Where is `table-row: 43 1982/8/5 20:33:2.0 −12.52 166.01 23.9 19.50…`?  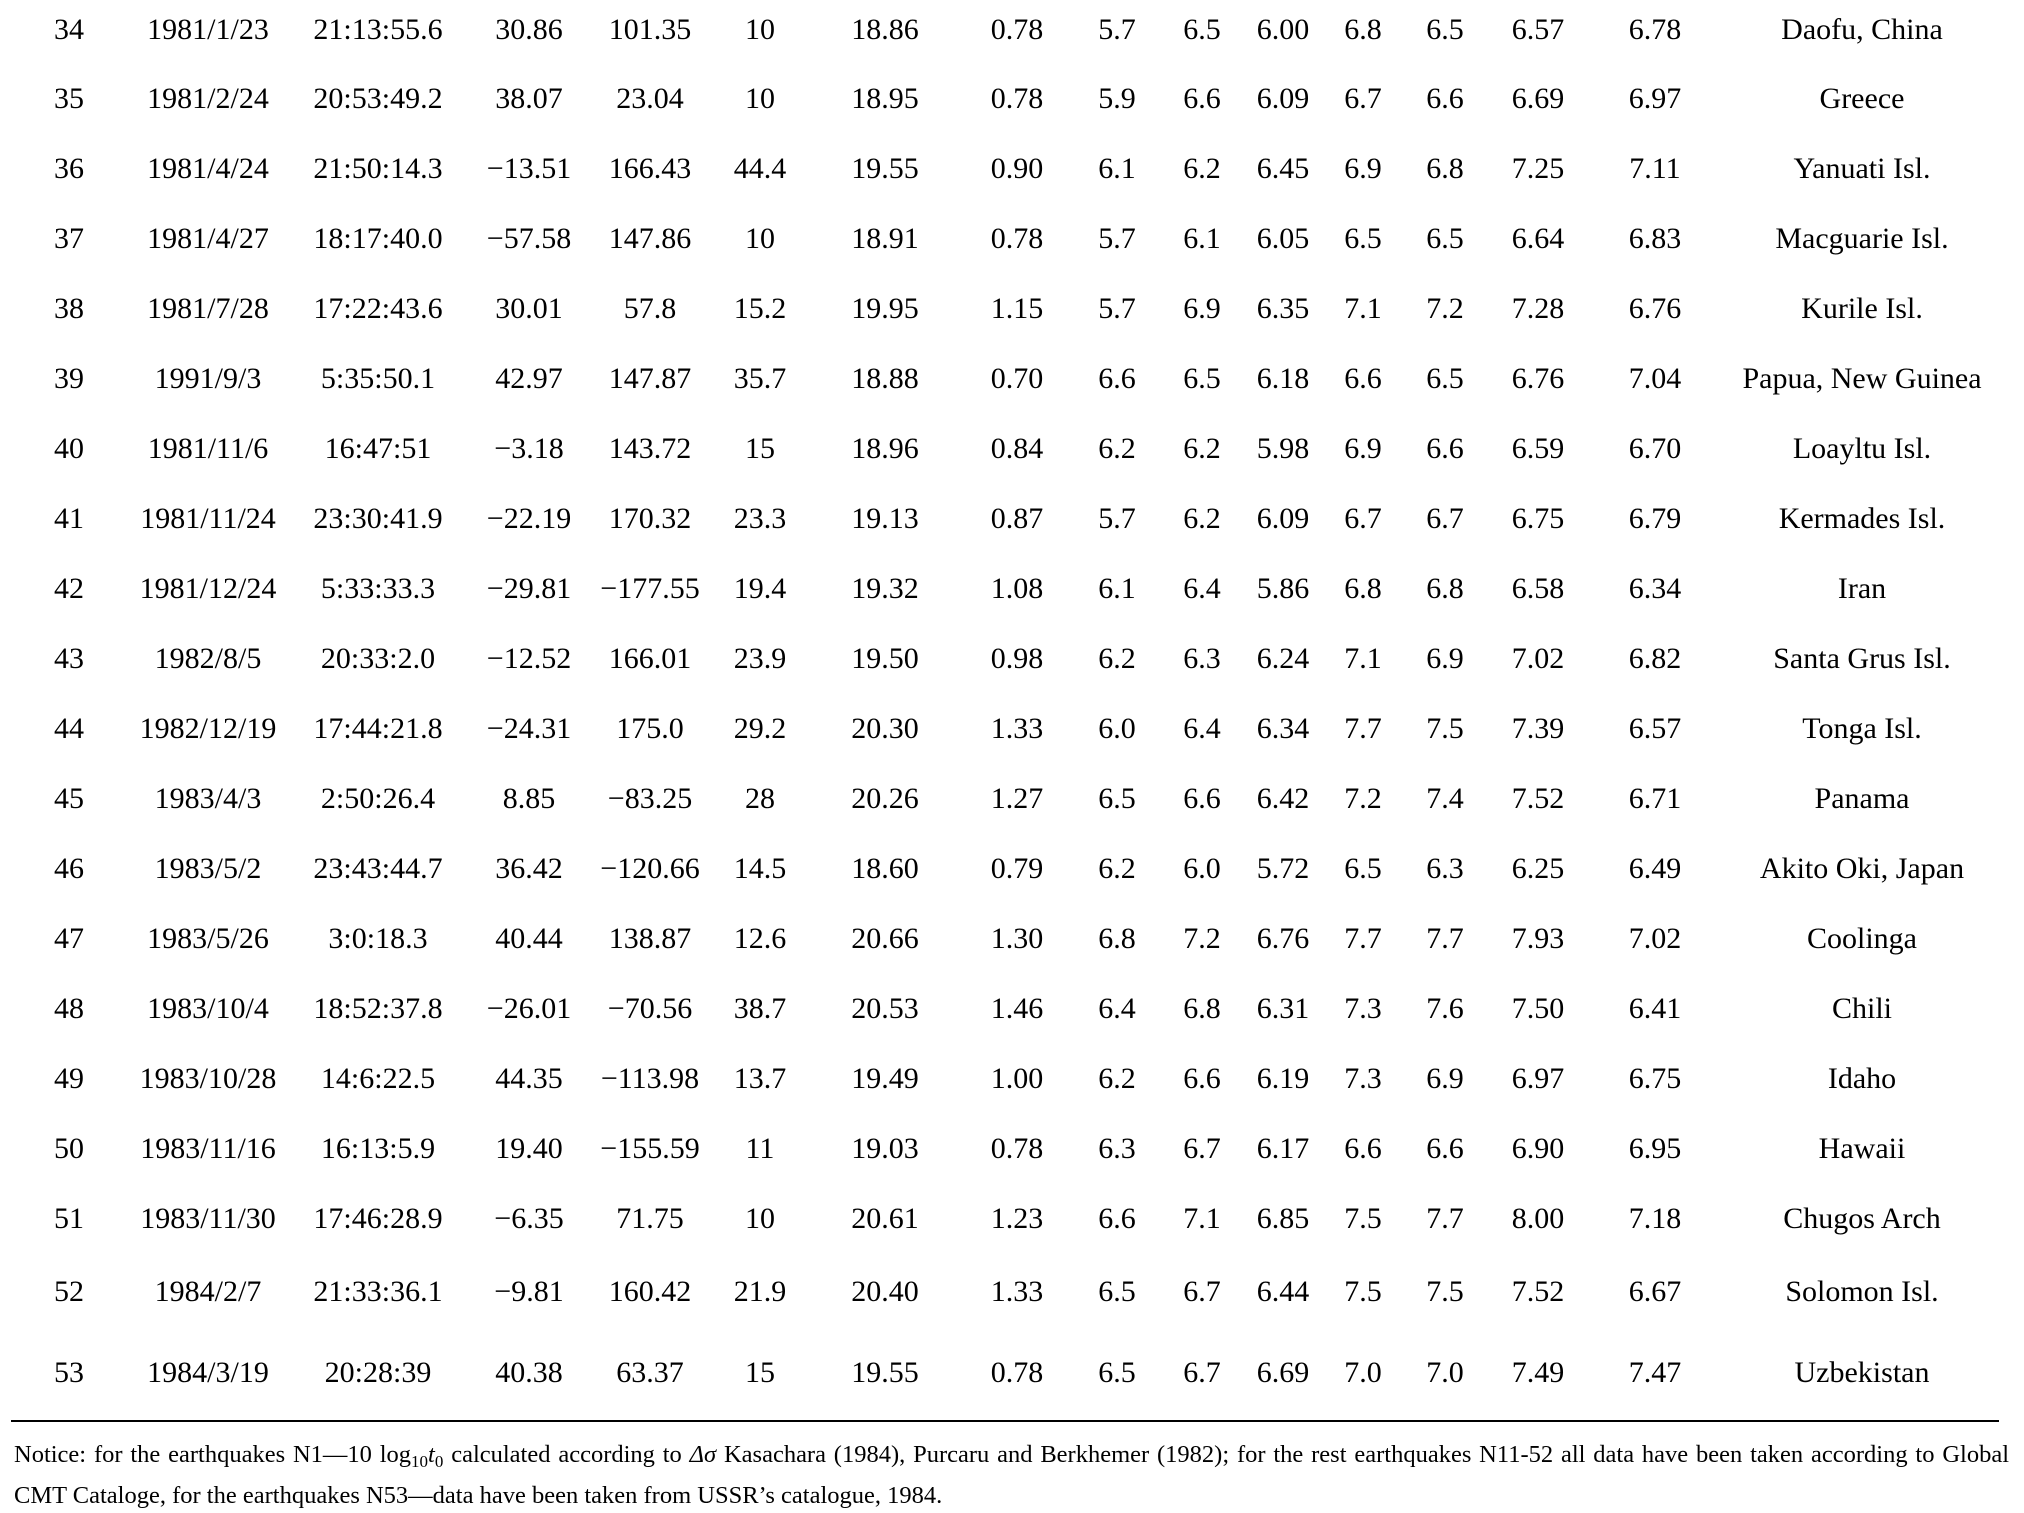
table-row: 43 1982/8/5 20:33:2.0 −12.52 166.01 23.9 19.50… is located at coordinates (1012, 659).